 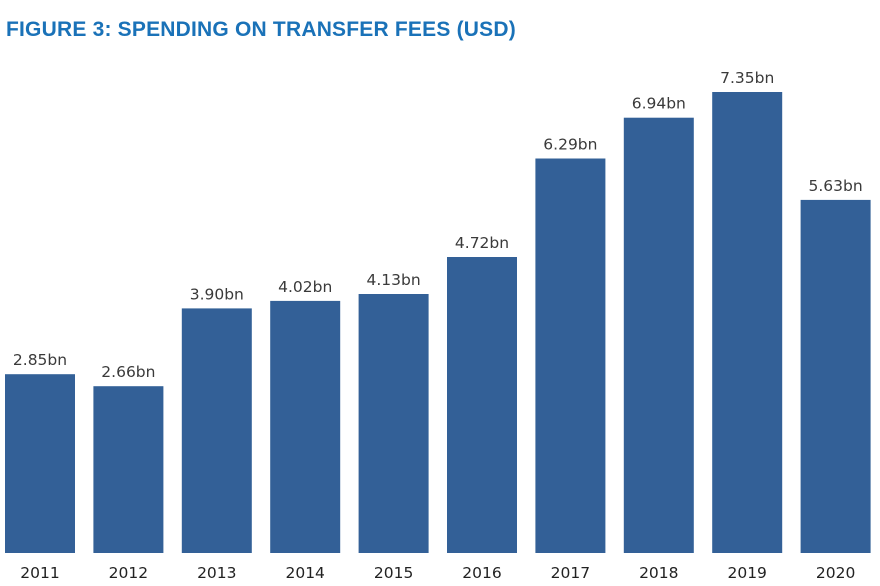 What do you see at coordinates (746, 573) in the screenshot?
I see `x-tick-label-2019: 2019` at bounding box center [746, 573].